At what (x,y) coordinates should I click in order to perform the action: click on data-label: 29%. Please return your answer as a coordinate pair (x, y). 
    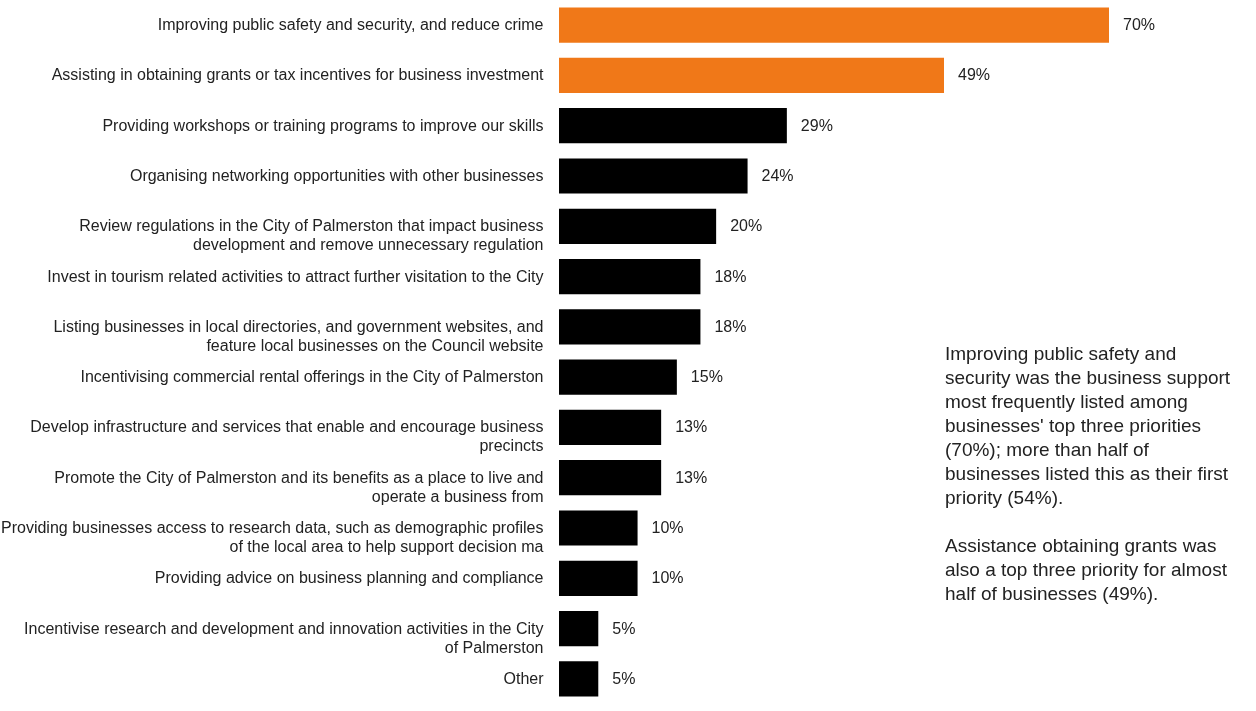
    Looking at the image, I should click on (816, 125).